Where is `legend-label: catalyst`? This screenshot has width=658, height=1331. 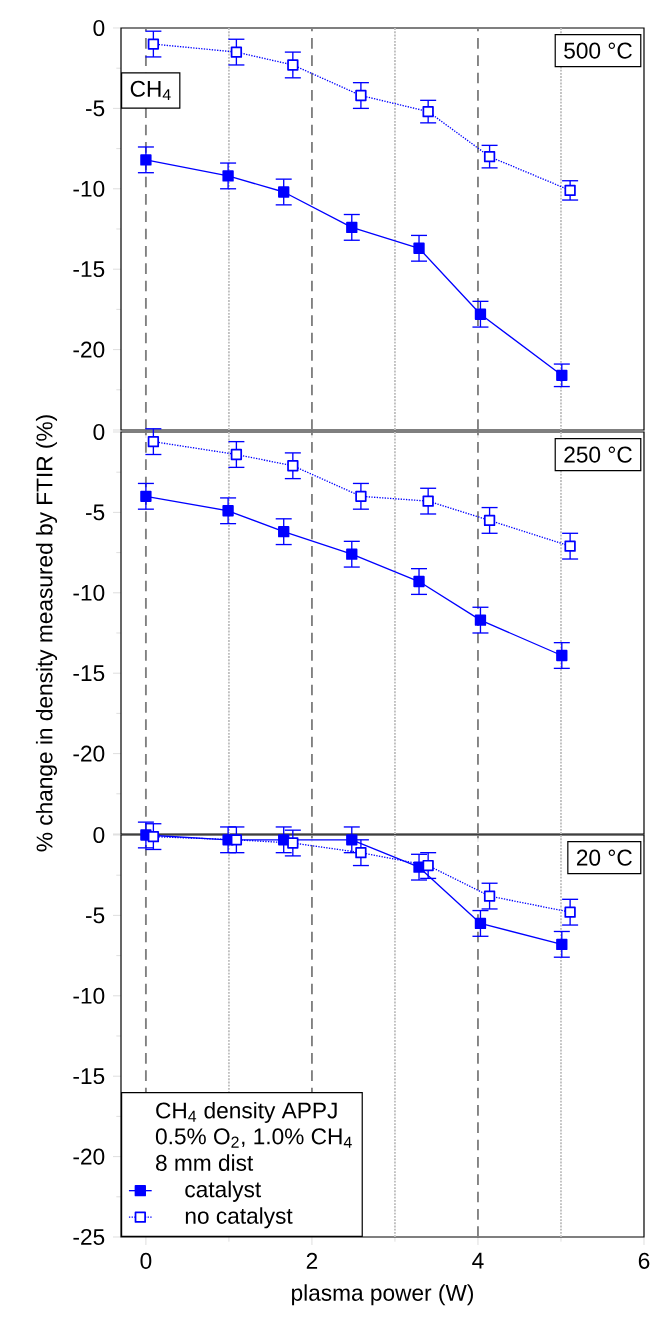 legend-label: catalyst is located at coordinates (223, 1191).